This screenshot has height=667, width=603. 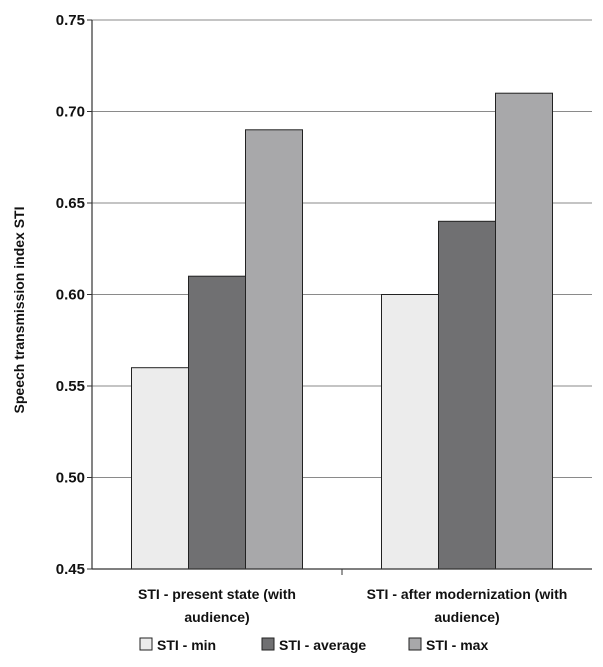 What do you see at coordinates (70, 569) in the screenshot?
I see `y-tick-label: 0.45` at bounding box center [70, 569].